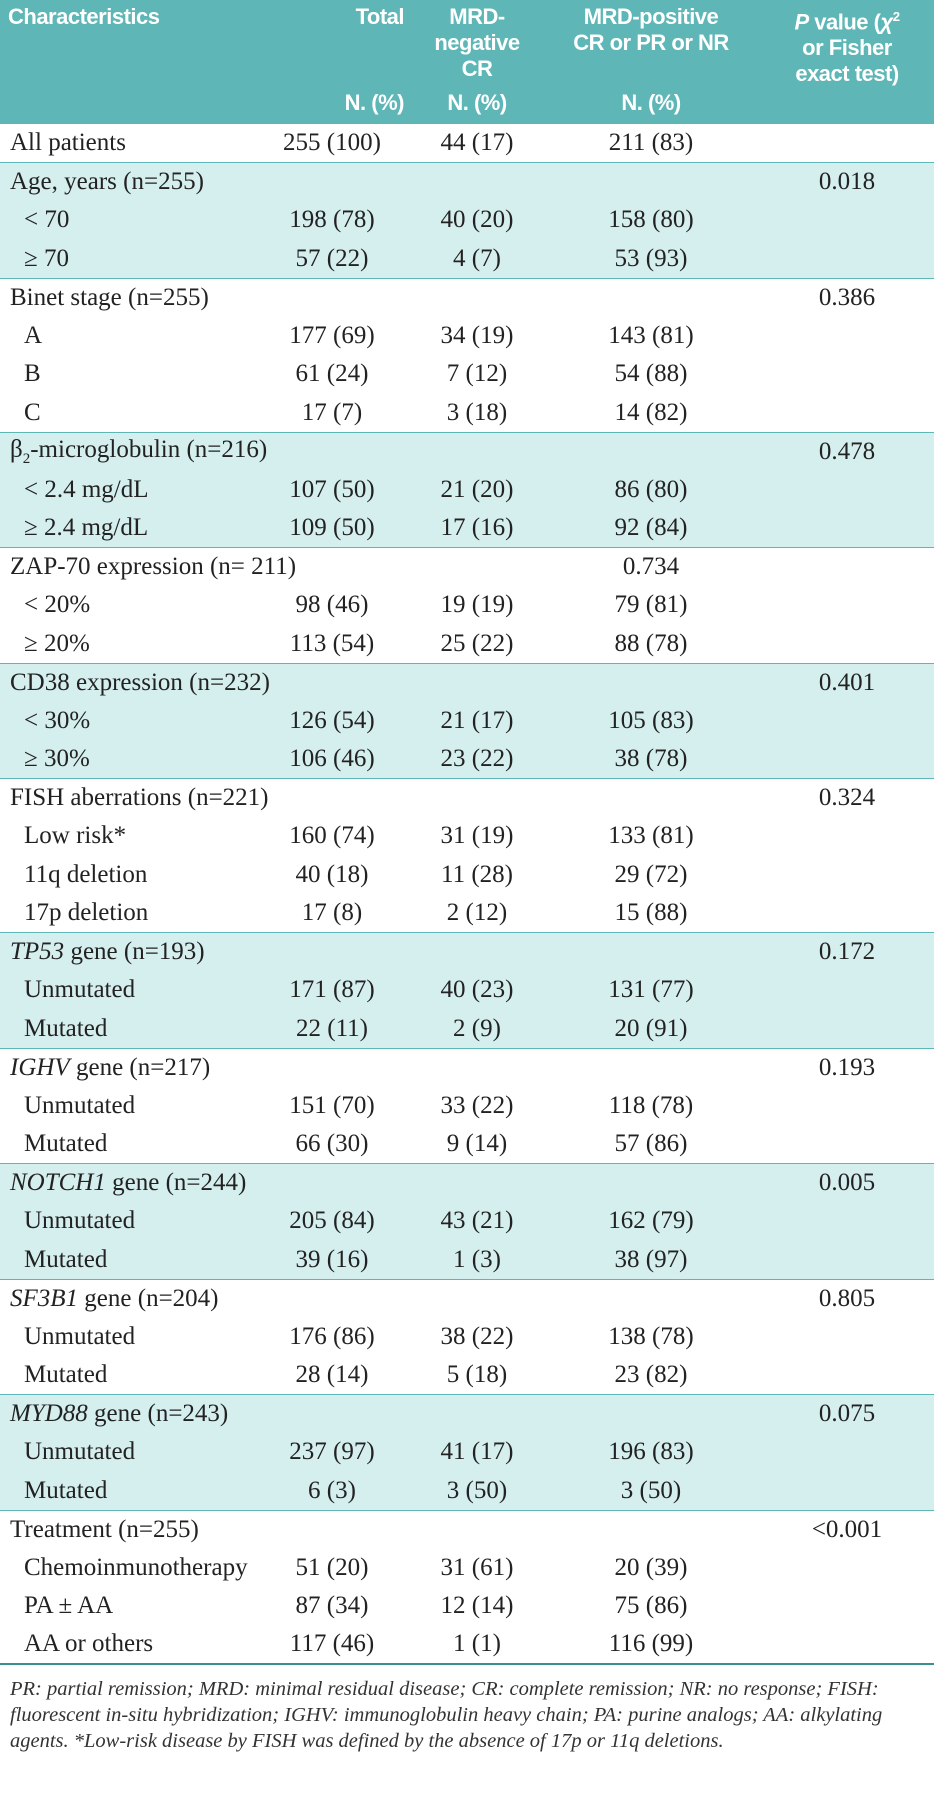 Image resolution: width=934 pixels, height=1800 pixels. Describe the element at coordinates (467, 220) in the screenshot. I see `sub-row: < 70 198 (78) 40 (20) 158 (80)` at that location.